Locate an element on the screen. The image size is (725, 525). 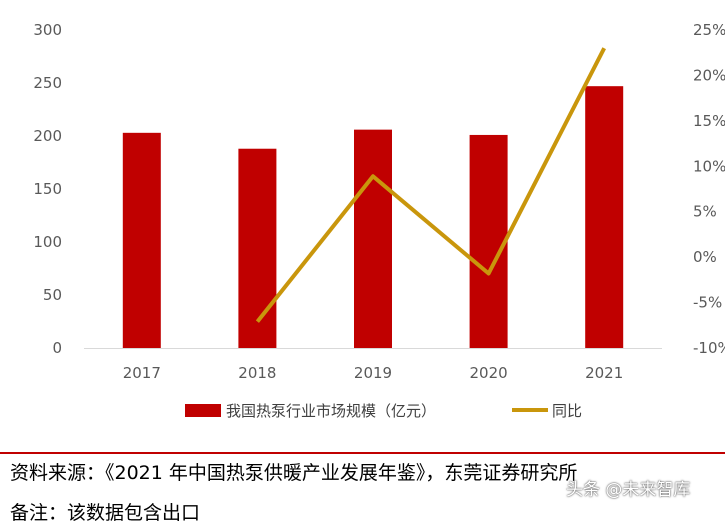
category-tick-label: 2021 is located at coordinates (604, 373).